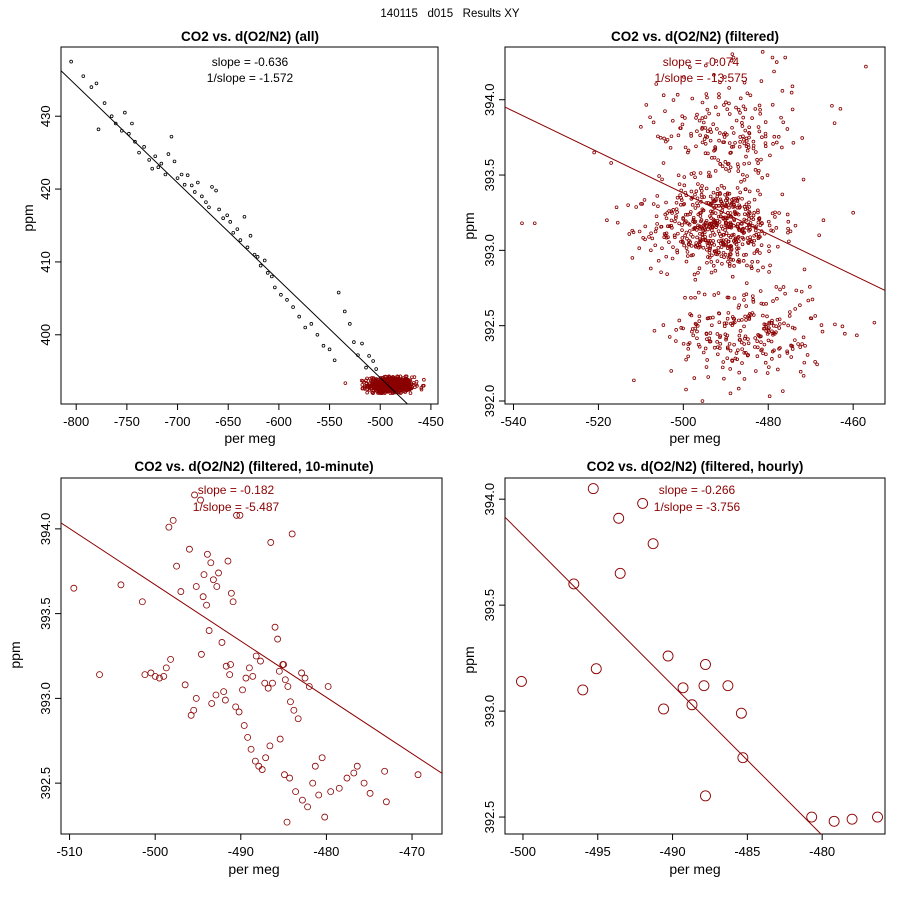  What do you see at coordinates (45, 613) in the screenshot?
I see `y-tick-label: 393.5` at bounding box center [45, 613].